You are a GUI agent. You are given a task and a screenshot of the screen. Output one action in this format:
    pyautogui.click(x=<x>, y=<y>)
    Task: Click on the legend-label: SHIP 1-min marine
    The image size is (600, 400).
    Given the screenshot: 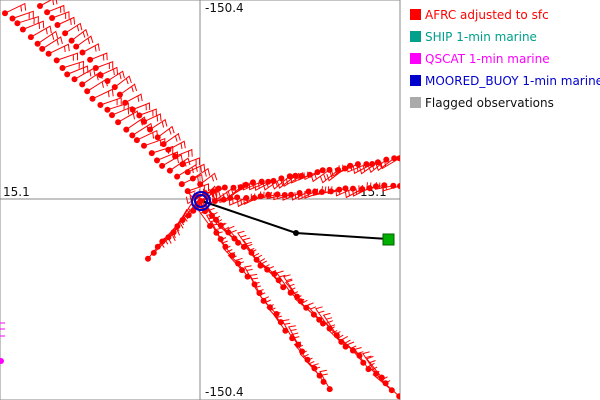 What is the action you would take?
    pyautogui.click(x=481, y=37)
    